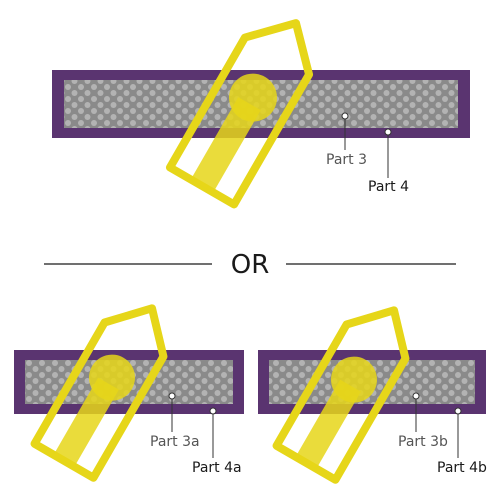 The height and width of the screenshot is (500, 500). What do you see at coordinates (388, 187) in the screenshot?
I see `label-part-4: Part 4` at bounding box center [388, 187].